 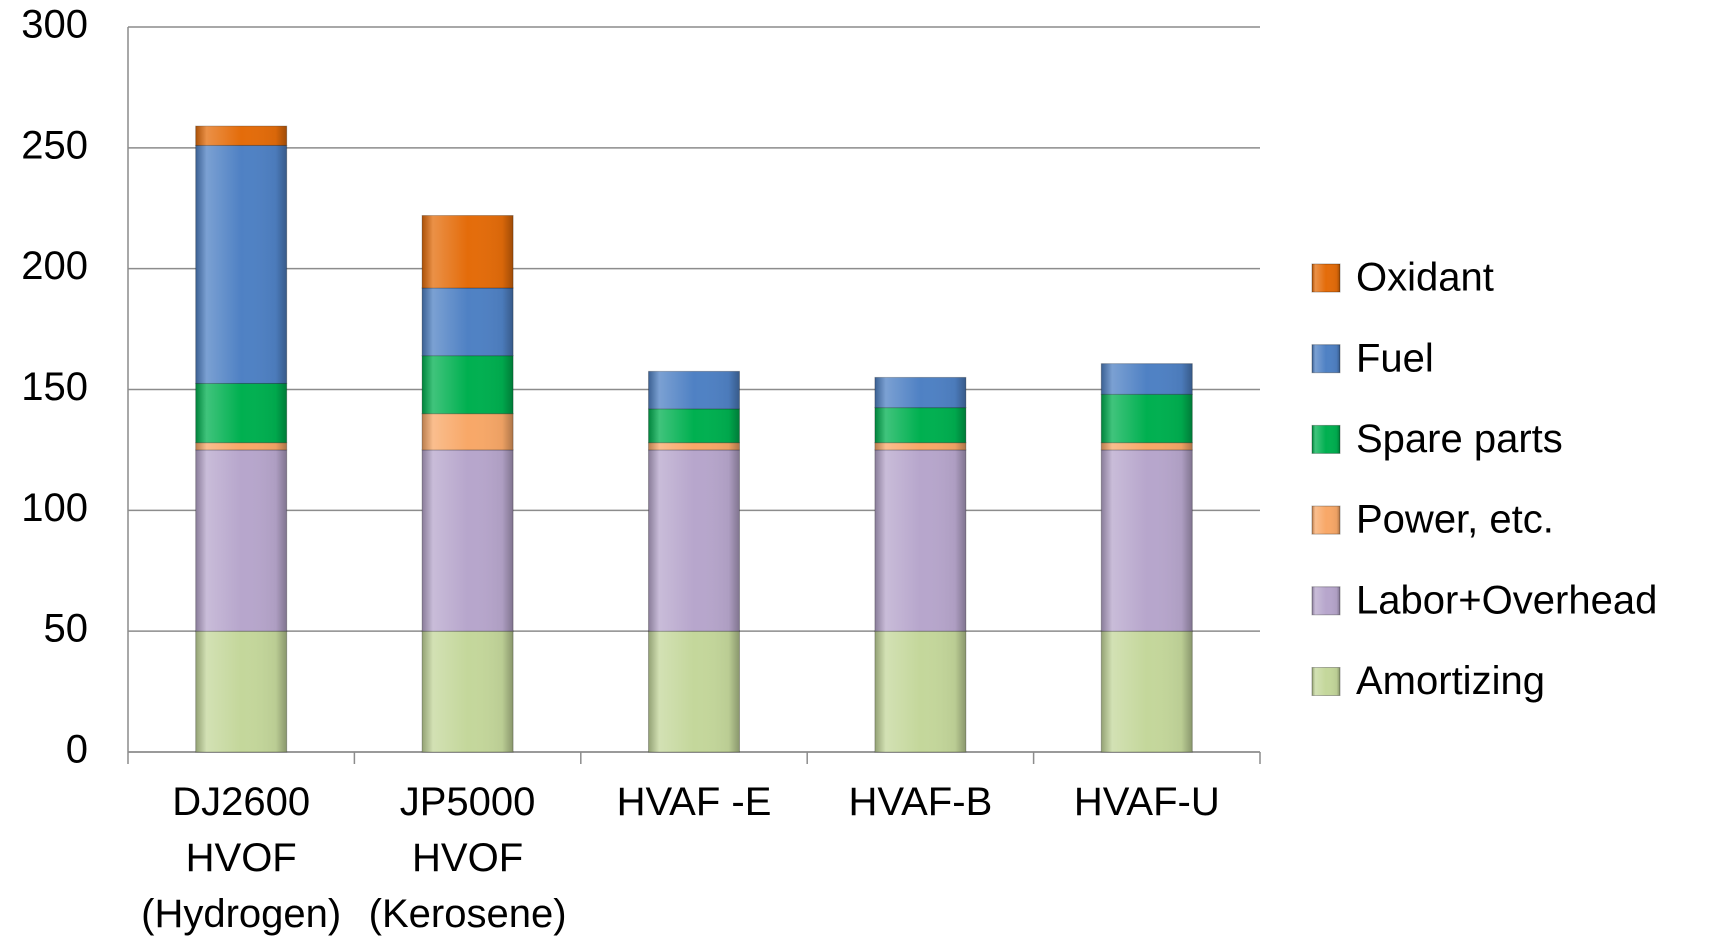 What do you see at coordinates (54, 25) in the screenshot?
I see `y-tick-label: 300` at bounding box center [54, 25].